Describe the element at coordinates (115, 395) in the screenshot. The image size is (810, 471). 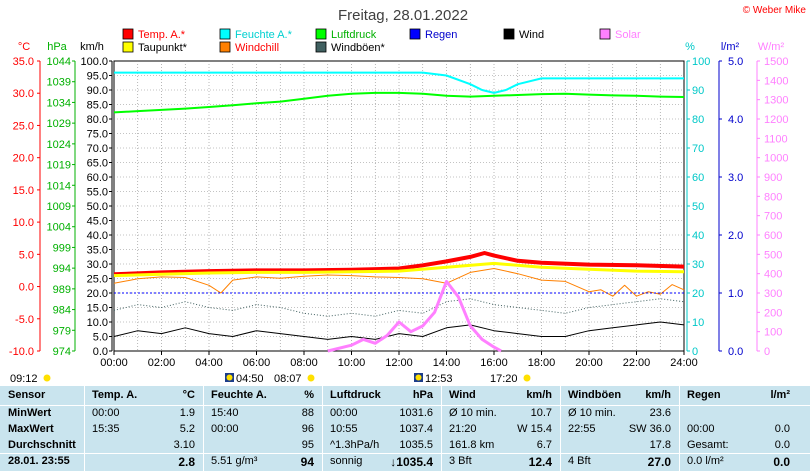
I see `column-header: Temp. A.` at that location.